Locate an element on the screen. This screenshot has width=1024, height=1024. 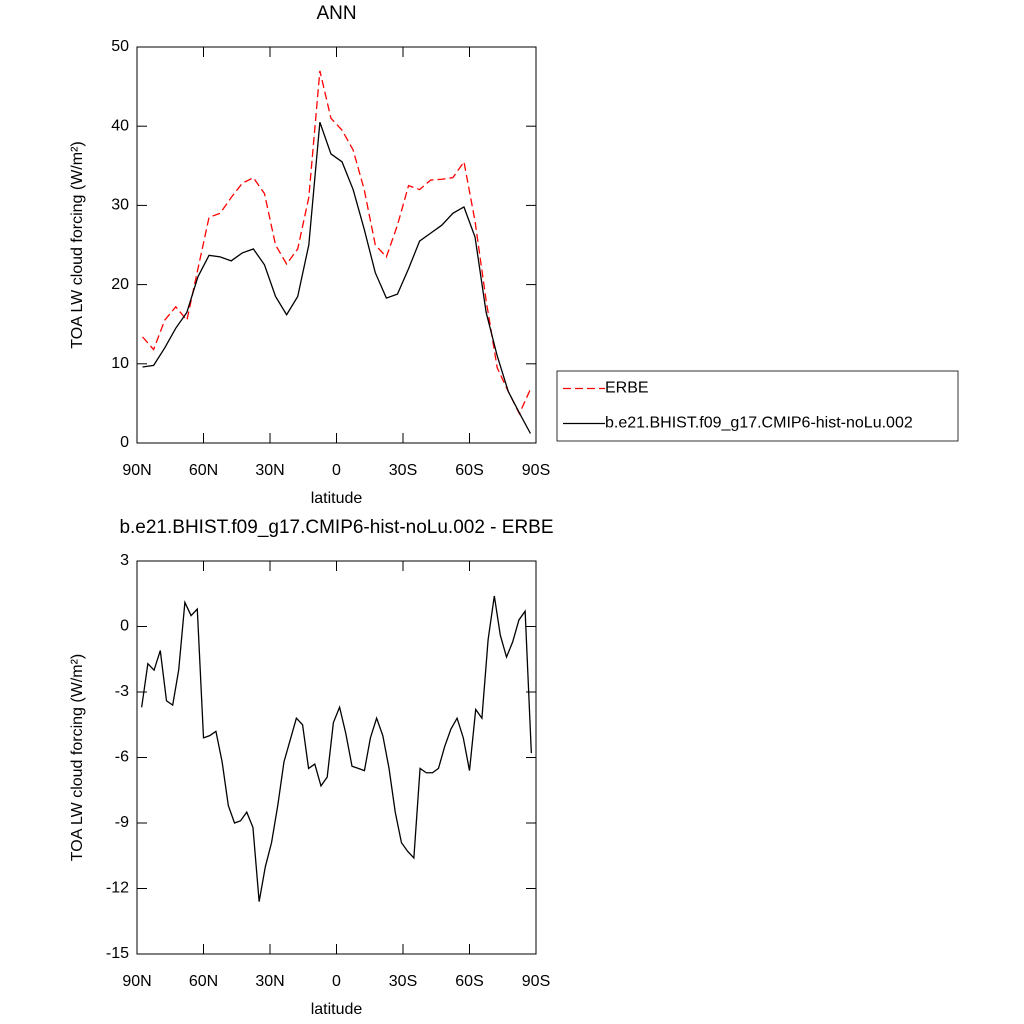
y-tick-label: -15 is located at coordinates (117, 953).